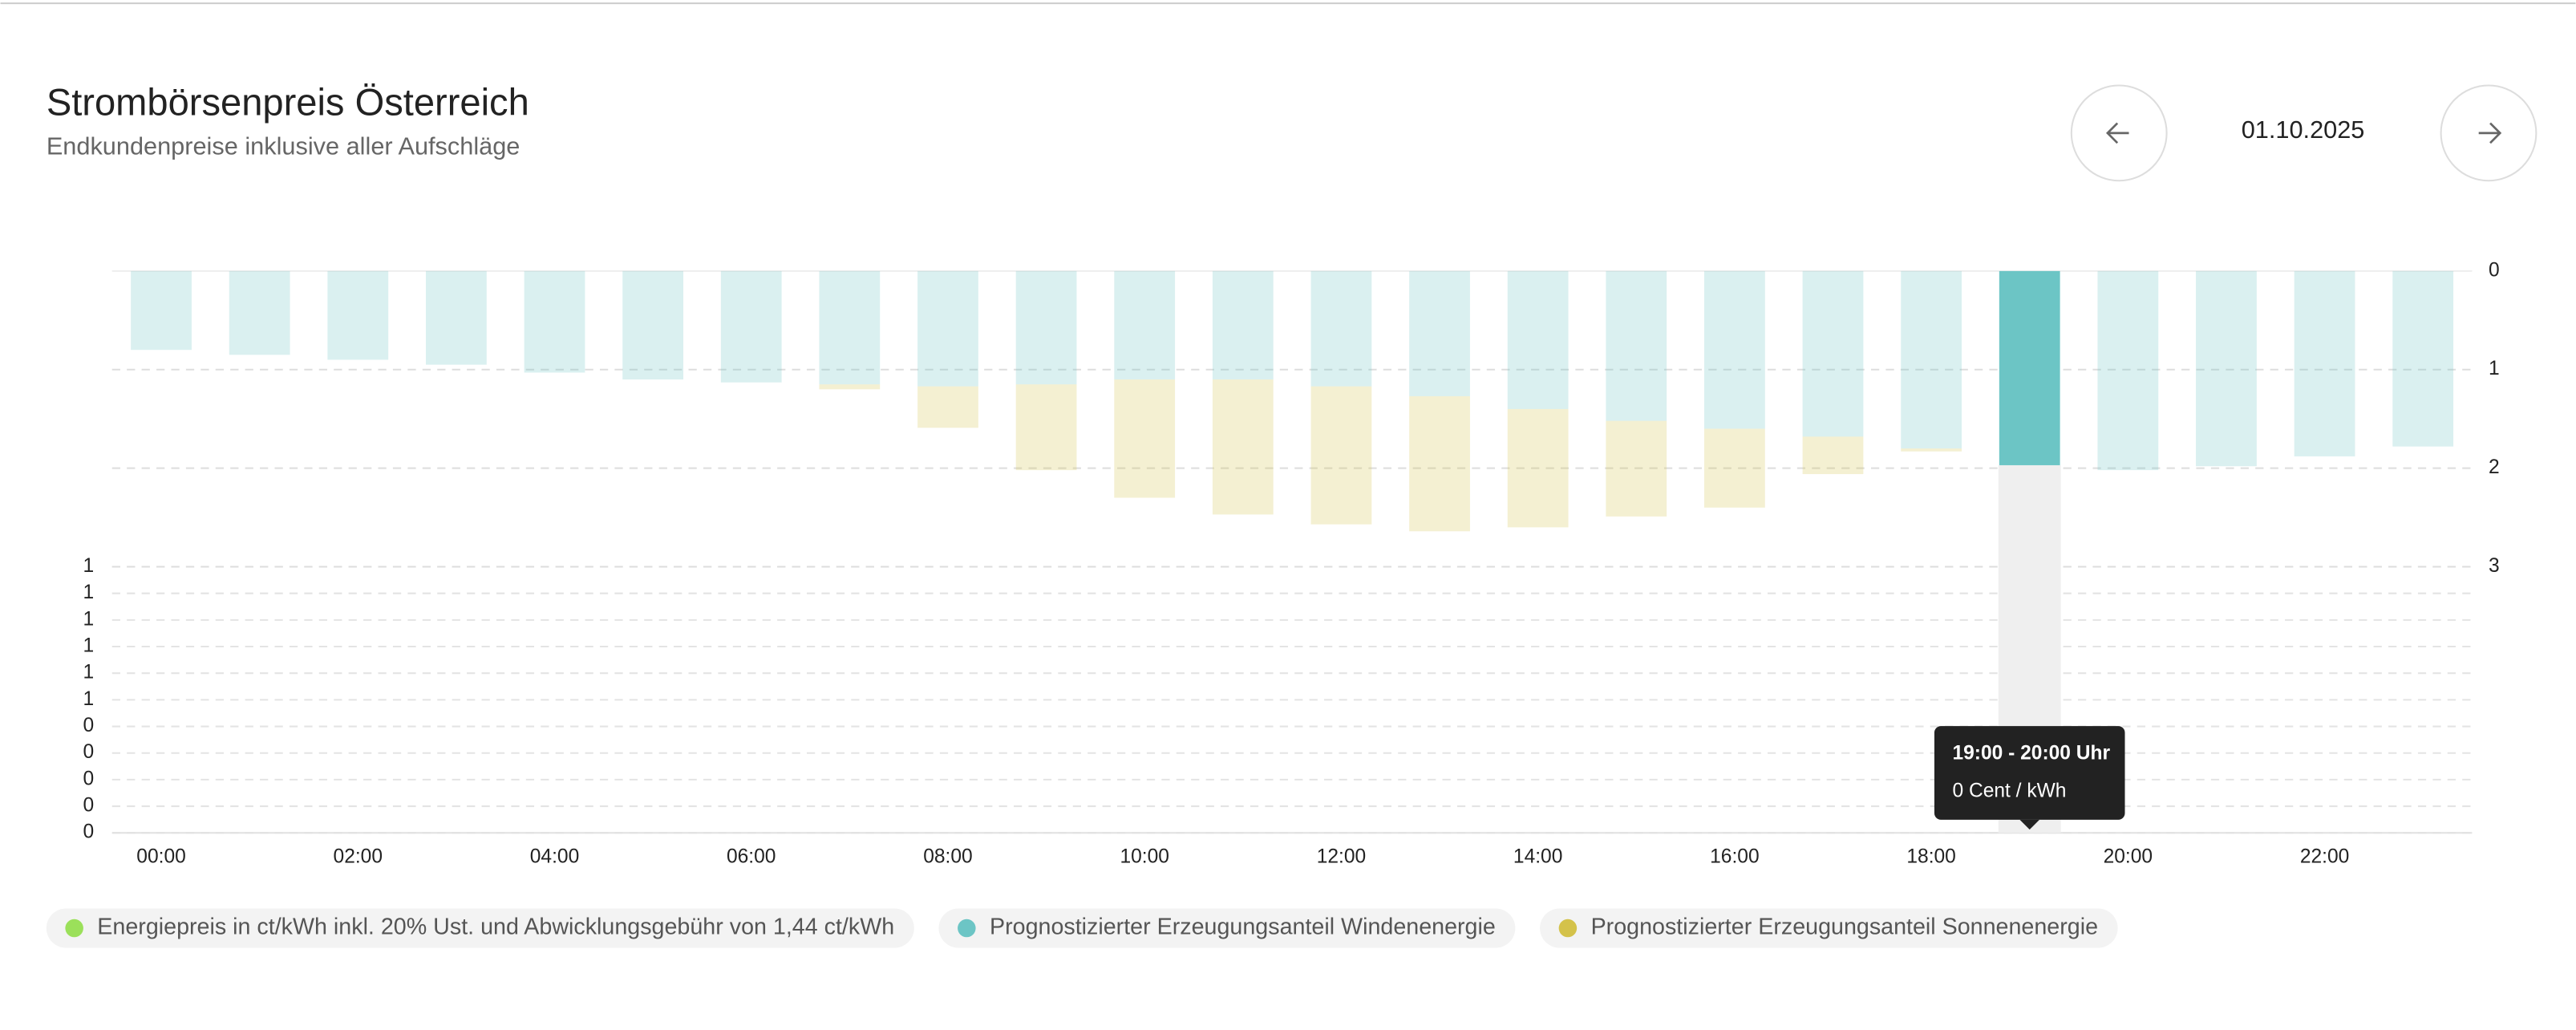 The height and width of the screenshot is (1030, 2576). What do you see at coordinates (1930, 856) in the screenshot?
I see `x-tick-label: 18:00` at bounding box center [1930, 856].